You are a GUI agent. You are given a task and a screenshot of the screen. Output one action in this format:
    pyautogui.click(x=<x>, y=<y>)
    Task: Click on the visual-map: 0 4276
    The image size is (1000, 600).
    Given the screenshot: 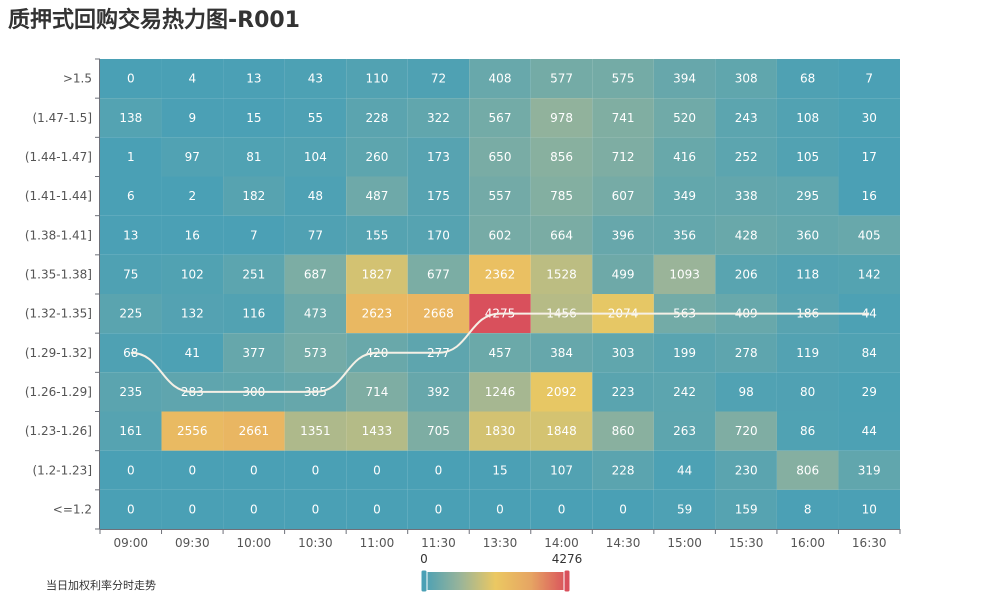 What is the action you would take?
    pyautogui.click(x=501, y=572)
    